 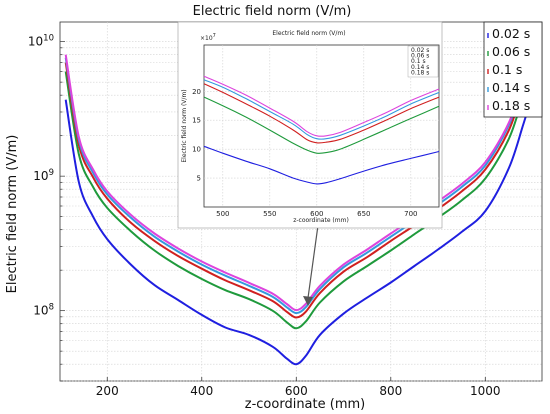 What do you see at coordinates (410, 214) in the screenshot?
I see `inset-x-tick-label: 700` at bounding box center [410, 214].